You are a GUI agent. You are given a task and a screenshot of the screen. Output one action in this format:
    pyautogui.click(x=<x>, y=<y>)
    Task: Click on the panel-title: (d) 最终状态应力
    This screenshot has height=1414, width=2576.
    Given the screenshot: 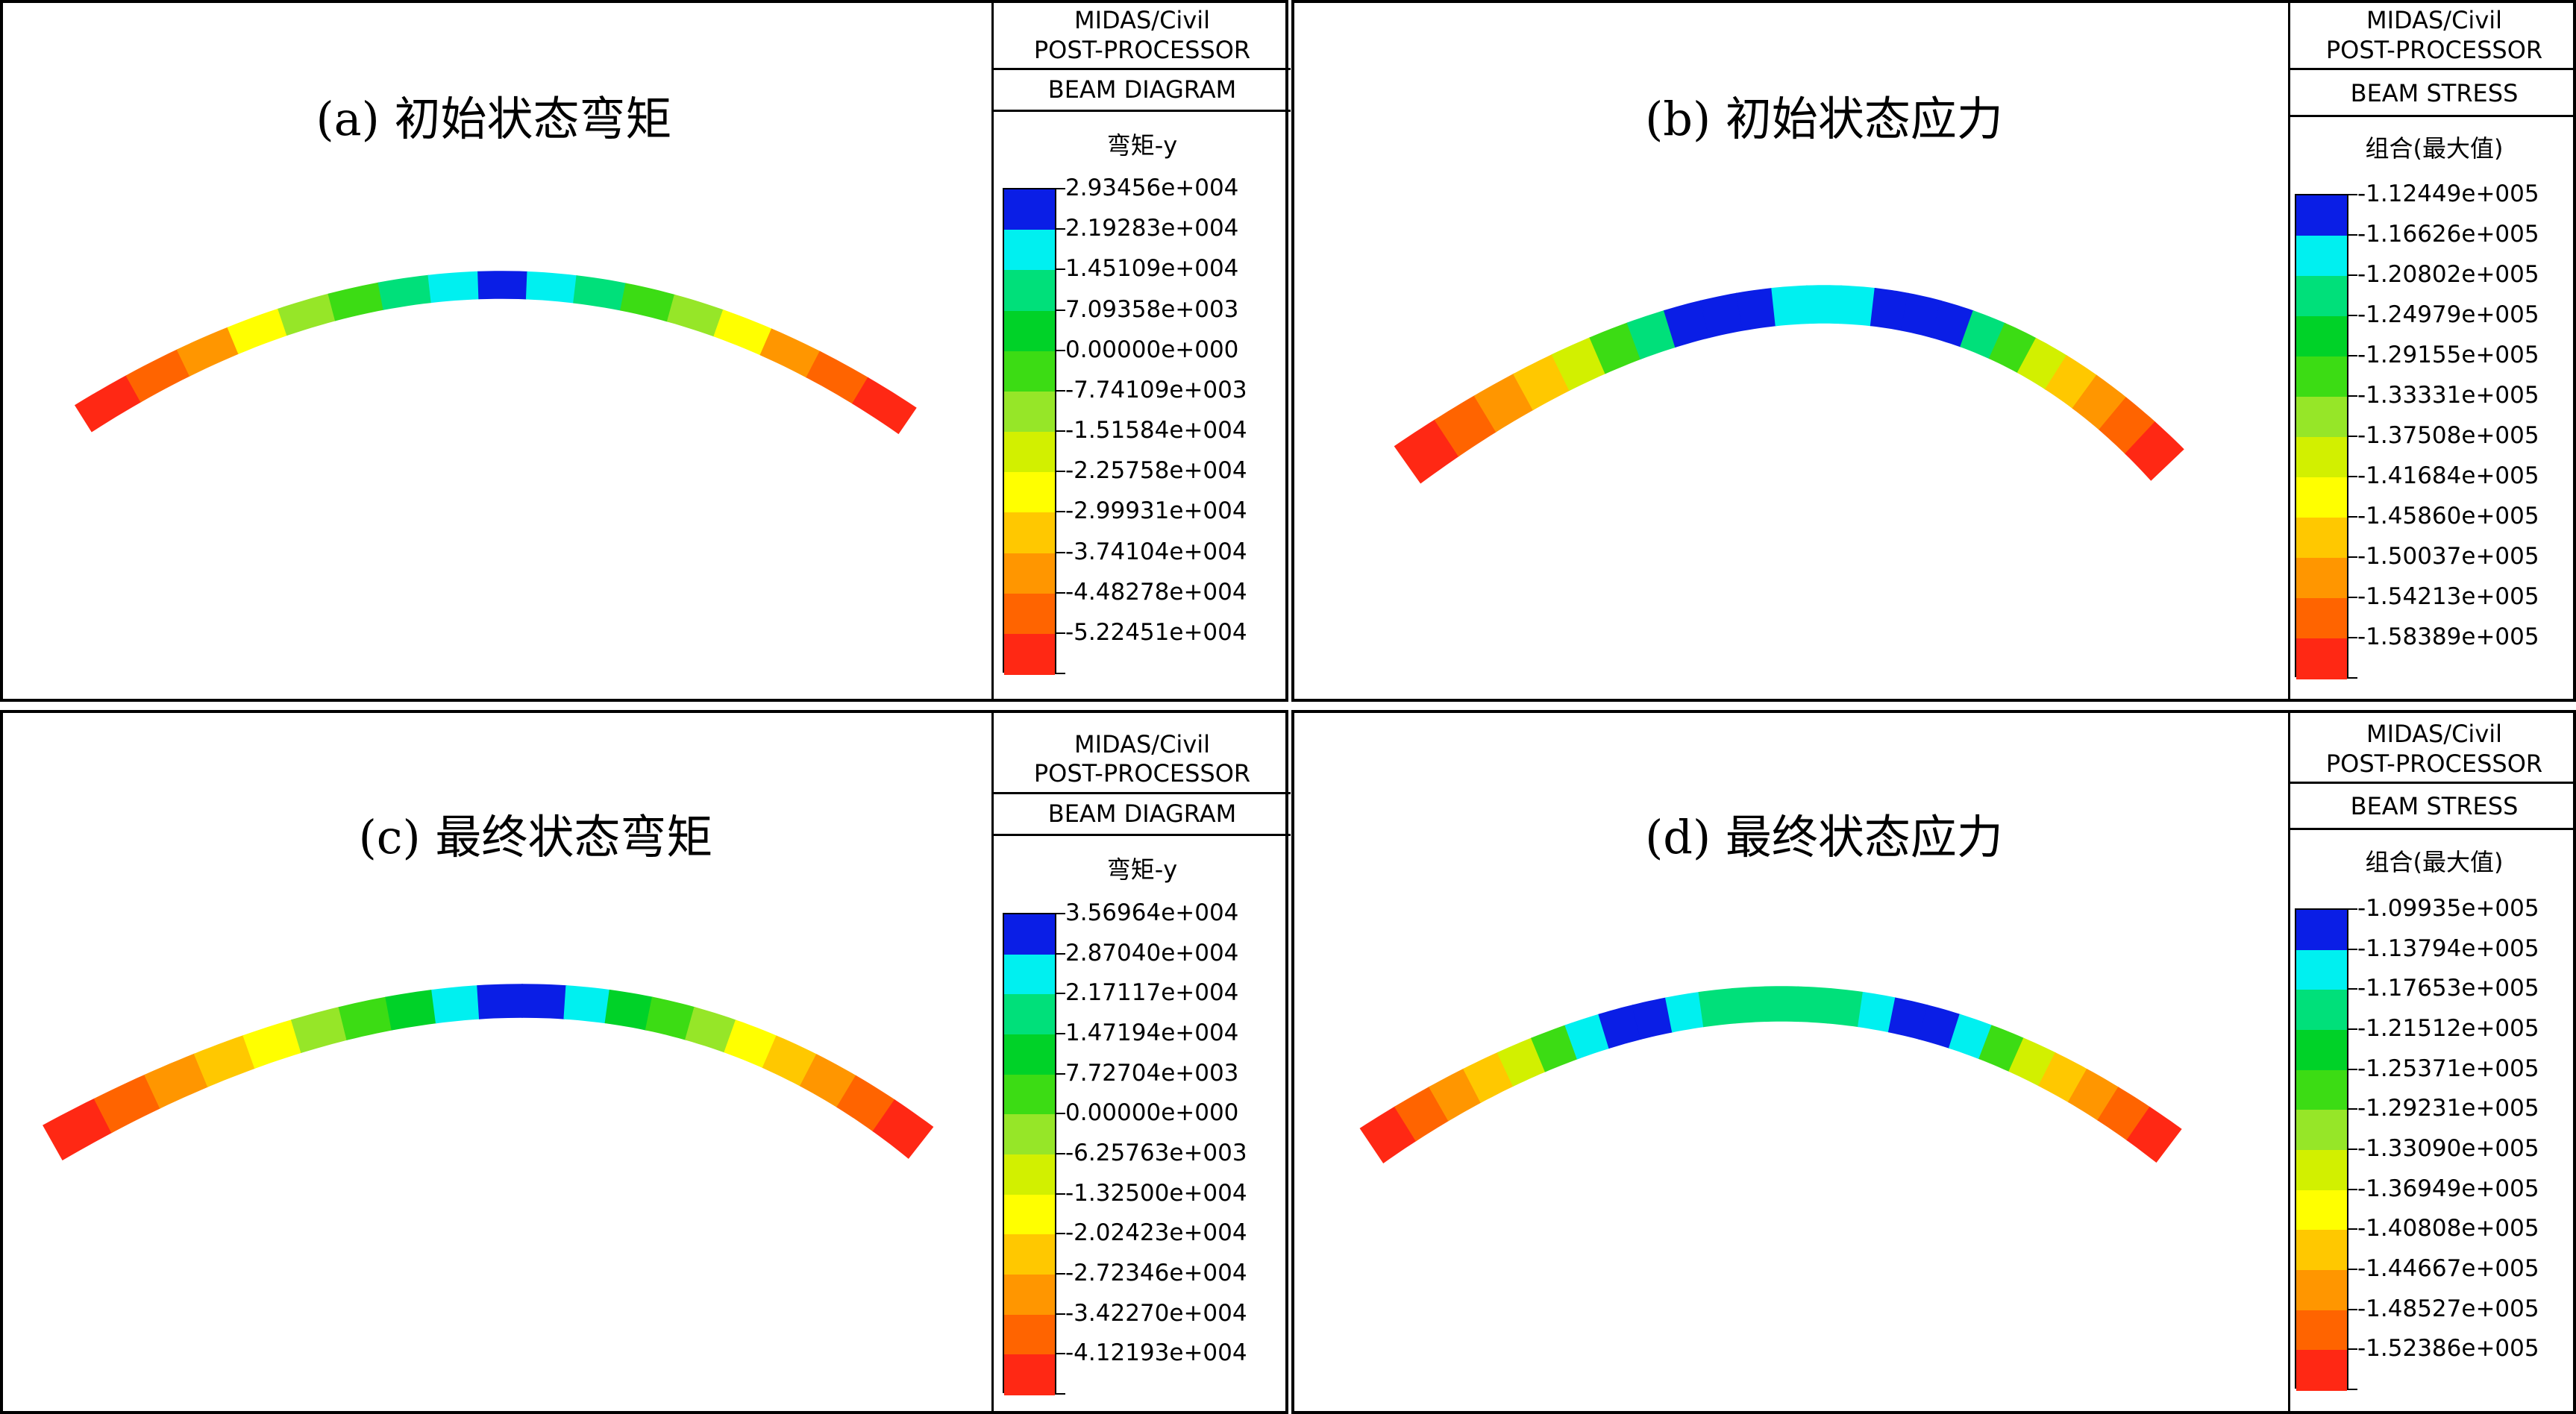 What is the action you would take?
    pyautogui.click(x=1824, y=837)
    